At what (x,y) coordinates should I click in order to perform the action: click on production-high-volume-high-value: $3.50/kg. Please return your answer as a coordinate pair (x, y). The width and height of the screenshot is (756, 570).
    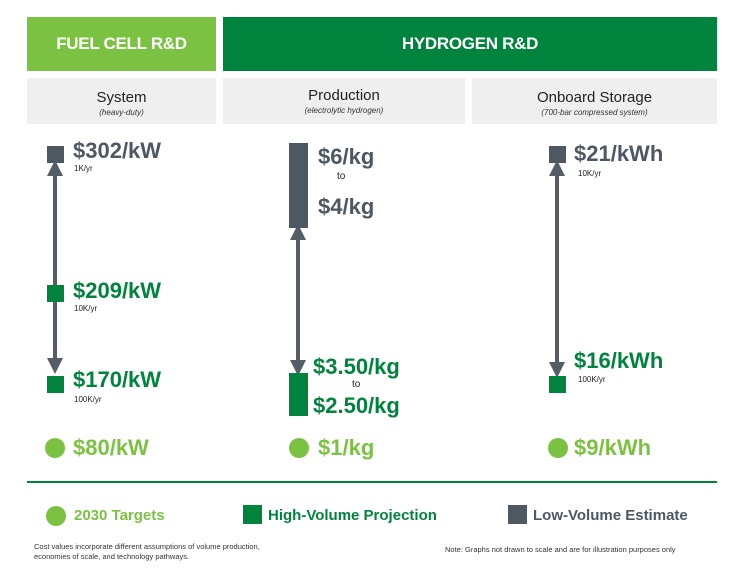
    Looking at the image, I should click on (356, 366).